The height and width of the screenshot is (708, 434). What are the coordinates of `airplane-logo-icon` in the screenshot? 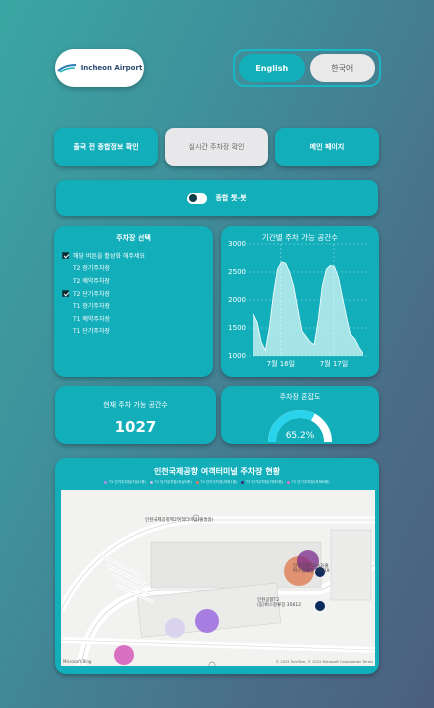 It's located at (66, 68).